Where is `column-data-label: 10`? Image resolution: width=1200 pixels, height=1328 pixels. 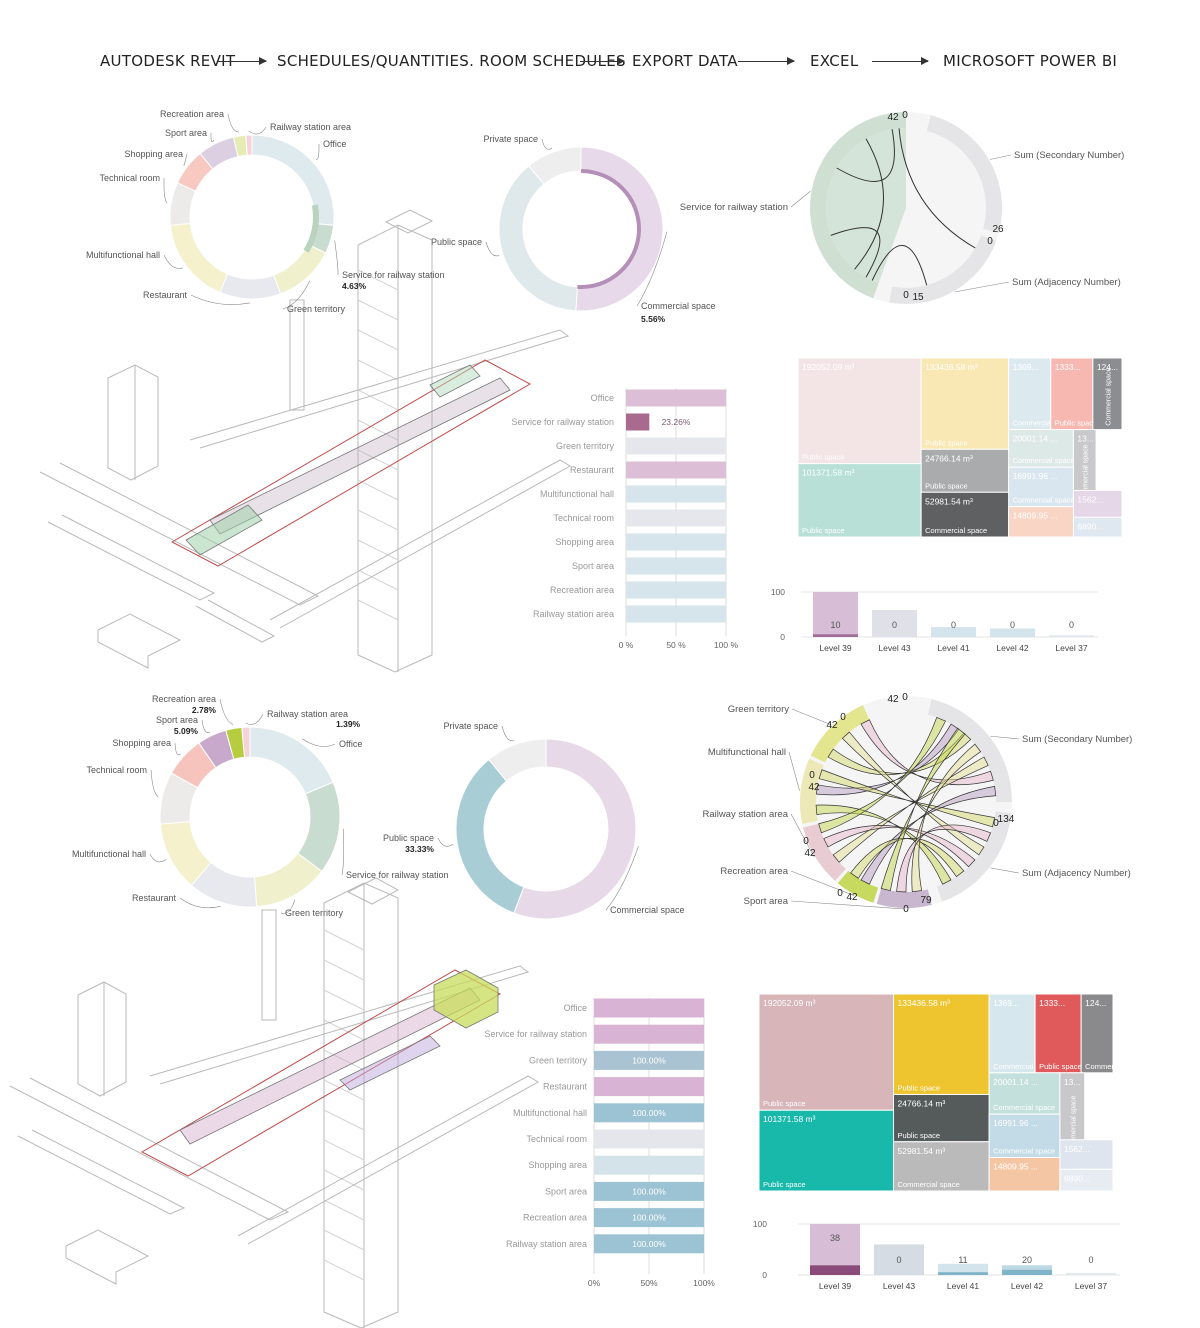
column-data-label: 10 is located at coordinates (835, 625).